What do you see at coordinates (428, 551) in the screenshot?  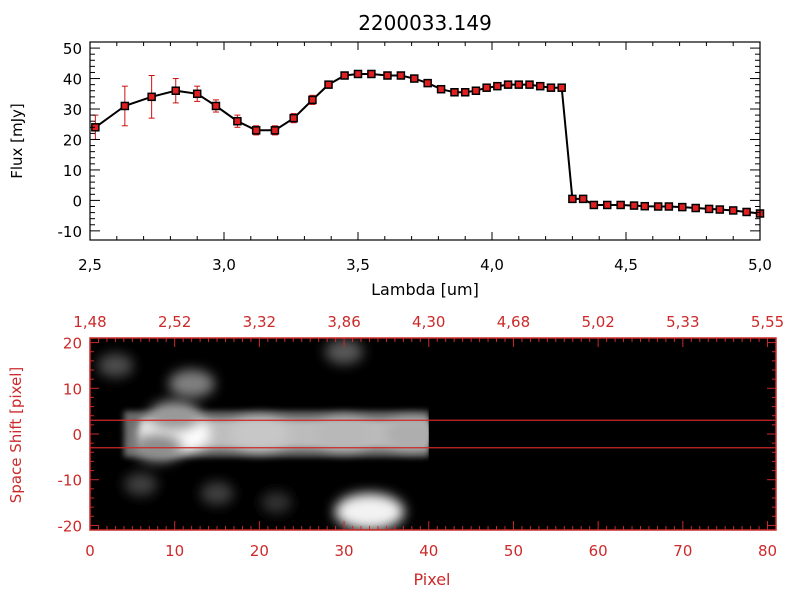 I see `pixel-tick-label: 40` at bounding box center [428, 551].